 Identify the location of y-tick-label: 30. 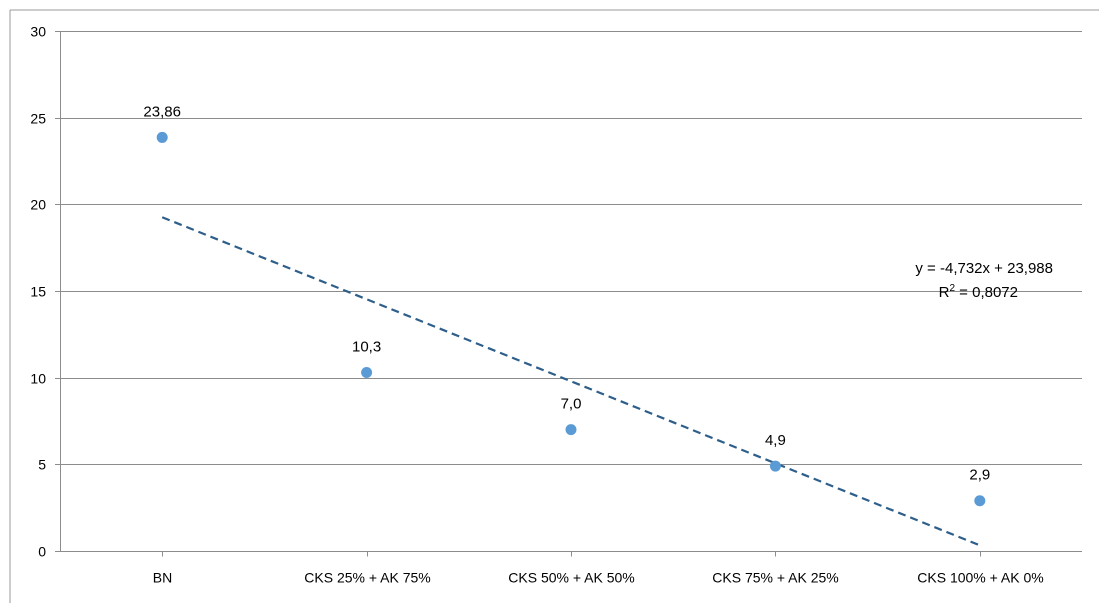
(38, 32).